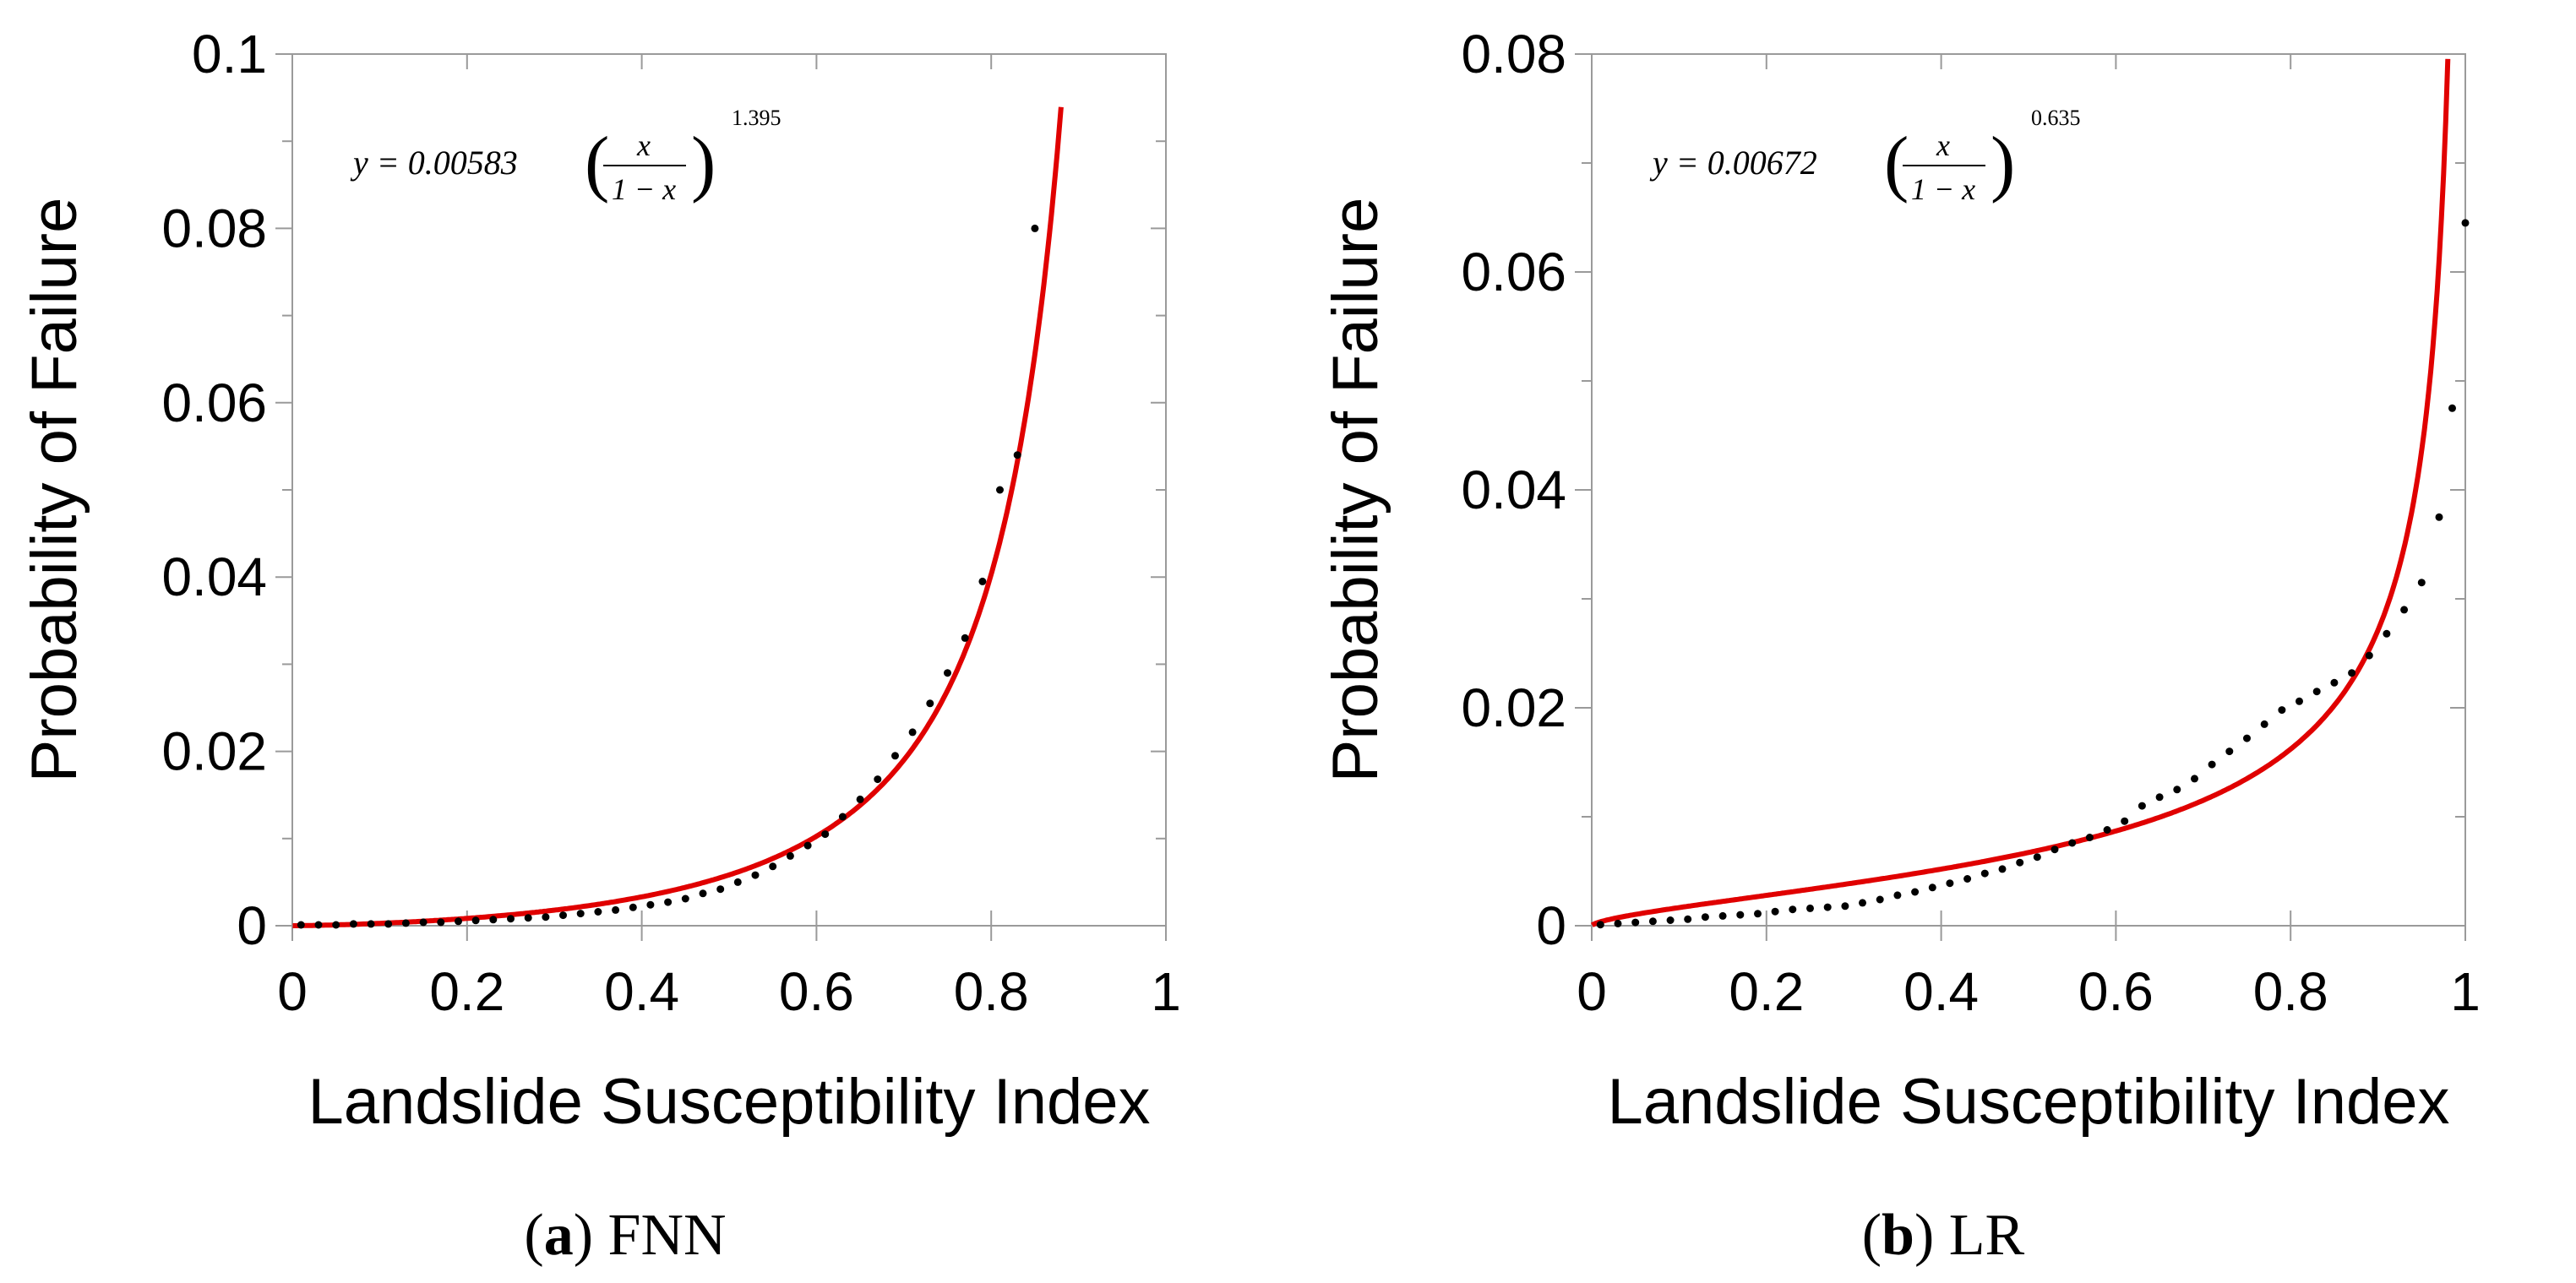  I want to click on fit-equation: y = 0.00672 ( x 1 − x ) 0.635, so click(1865, 156).